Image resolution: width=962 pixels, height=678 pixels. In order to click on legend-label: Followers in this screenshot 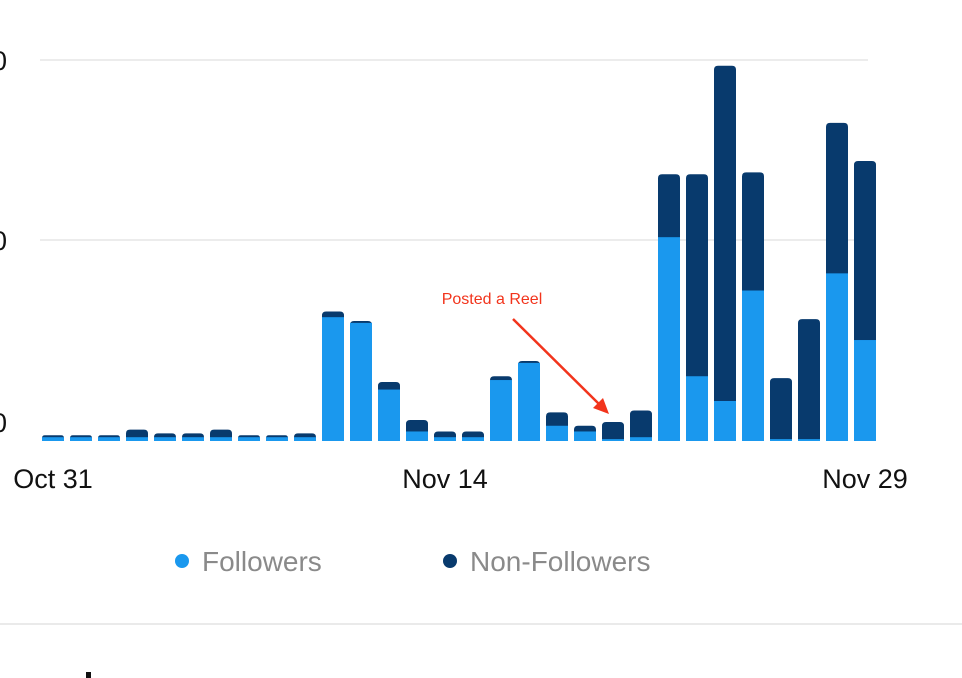, I will do `click(262, 561)`.